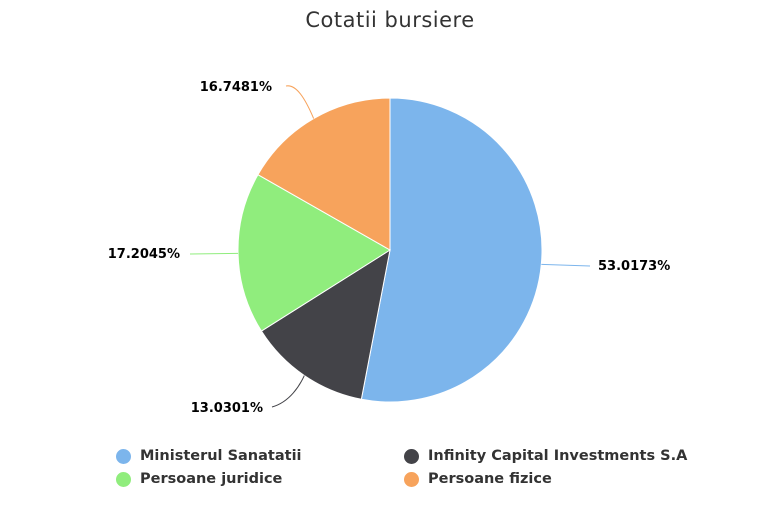 The image size is (780, 520). Describe the element at coordinates (390, 20) in the screenshot. I see `chart-title: Cotatii bursiere` at that location.